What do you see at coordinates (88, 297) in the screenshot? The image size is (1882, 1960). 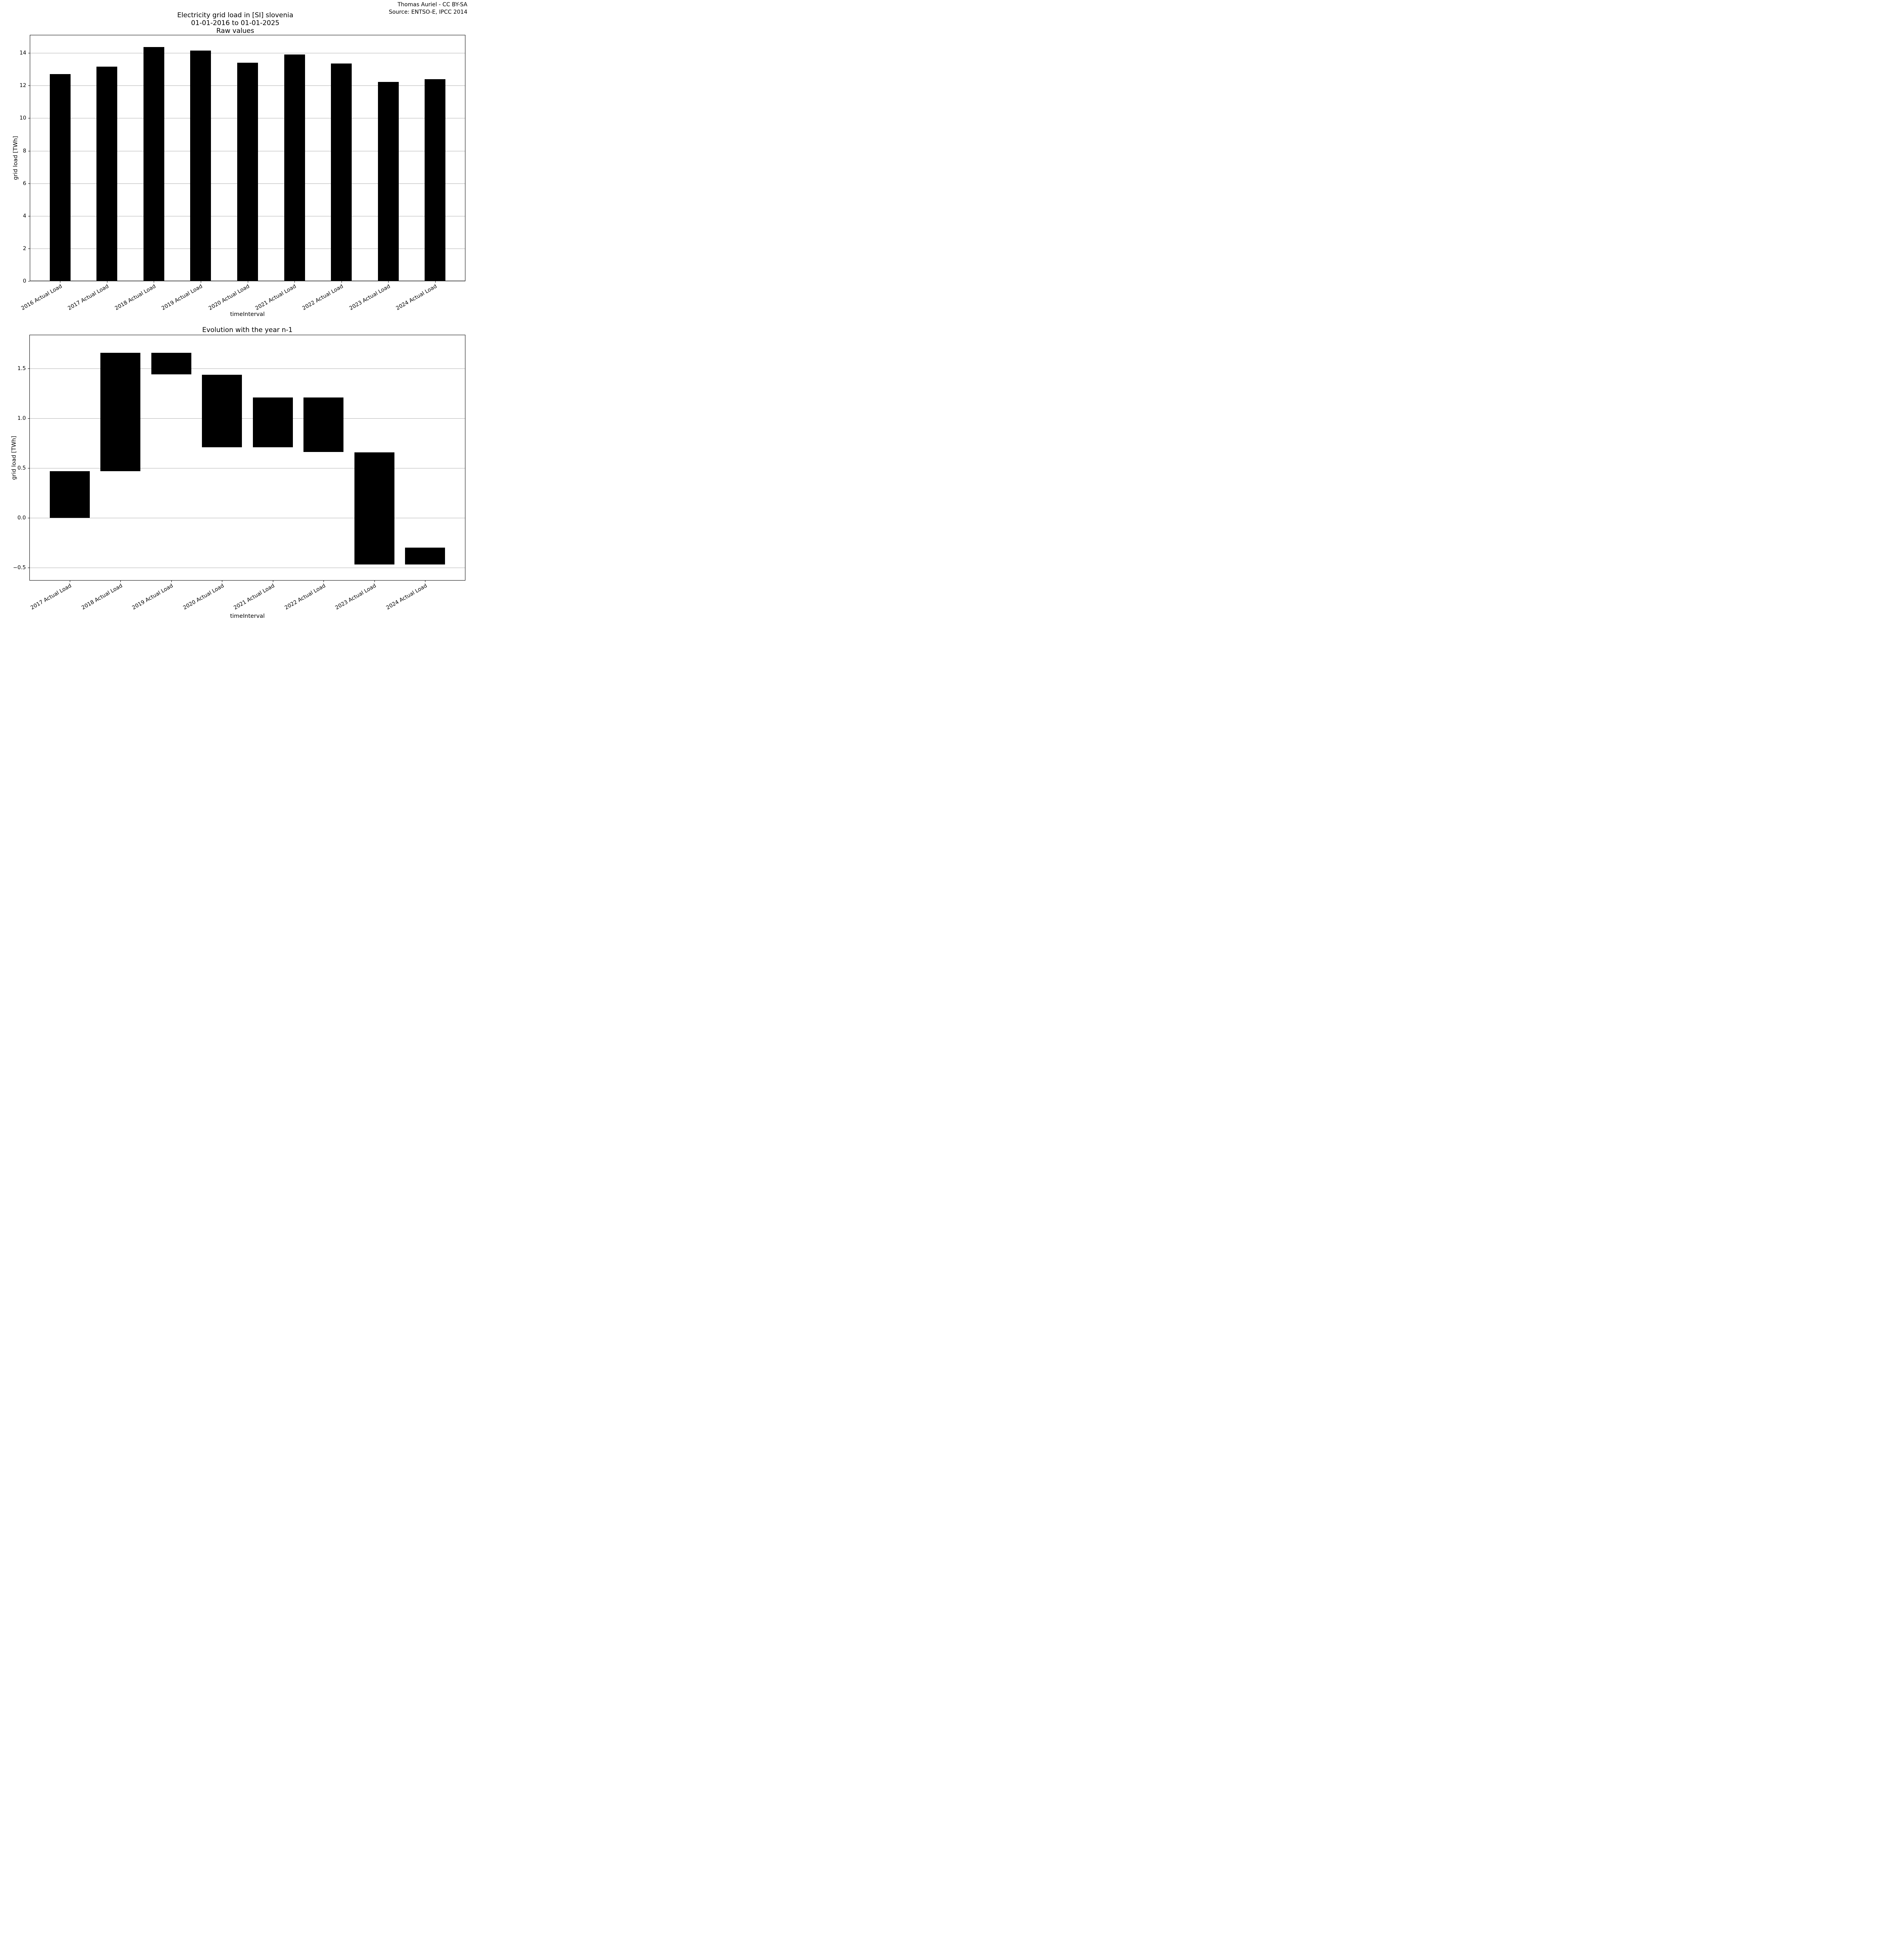 I see `raw-values-xtick-label-2017: 2017 Actual Load` at bounding box center [88, 297].